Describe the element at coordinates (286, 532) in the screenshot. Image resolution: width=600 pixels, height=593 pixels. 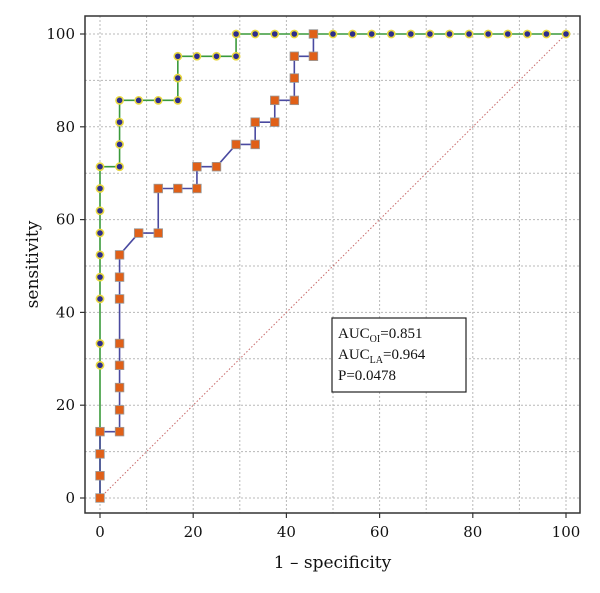
I see `x-tick-label: 40` at that location.